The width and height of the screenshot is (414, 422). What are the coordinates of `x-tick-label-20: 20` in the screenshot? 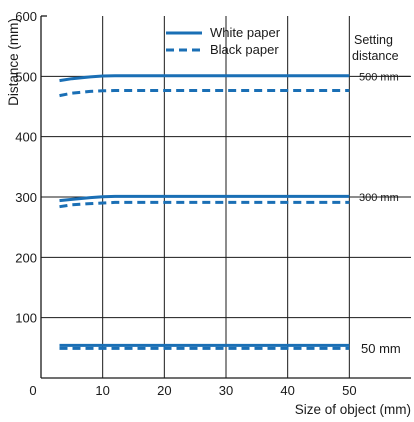 It's located at (164, 390).